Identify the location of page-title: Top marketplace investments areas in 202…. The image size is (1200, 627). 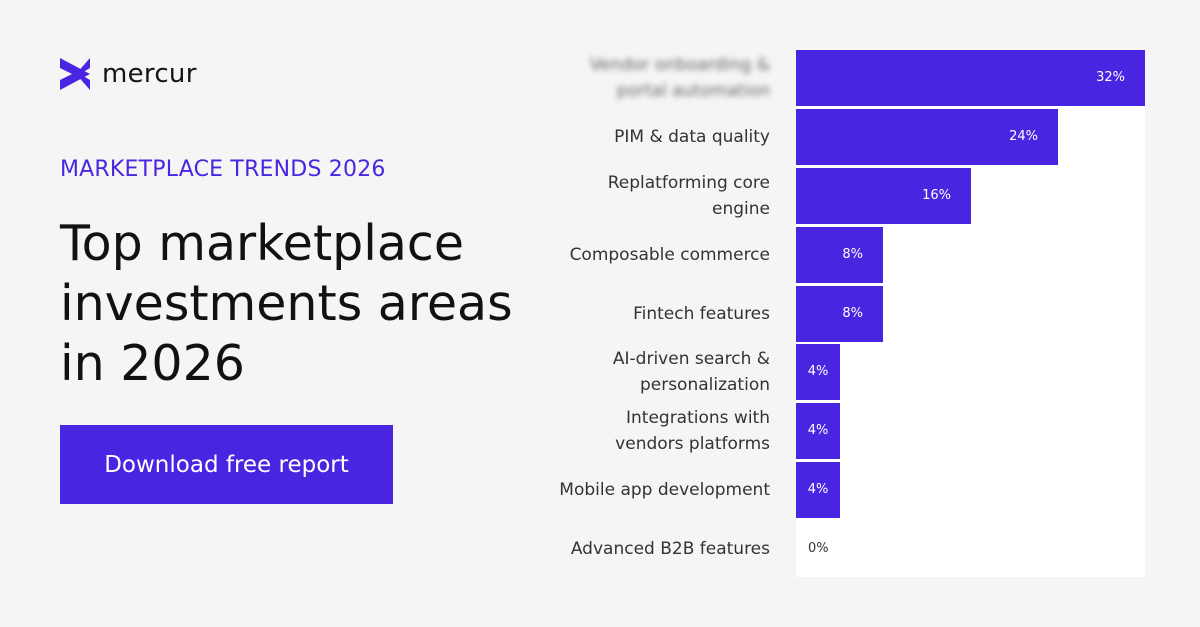
(286, 303).